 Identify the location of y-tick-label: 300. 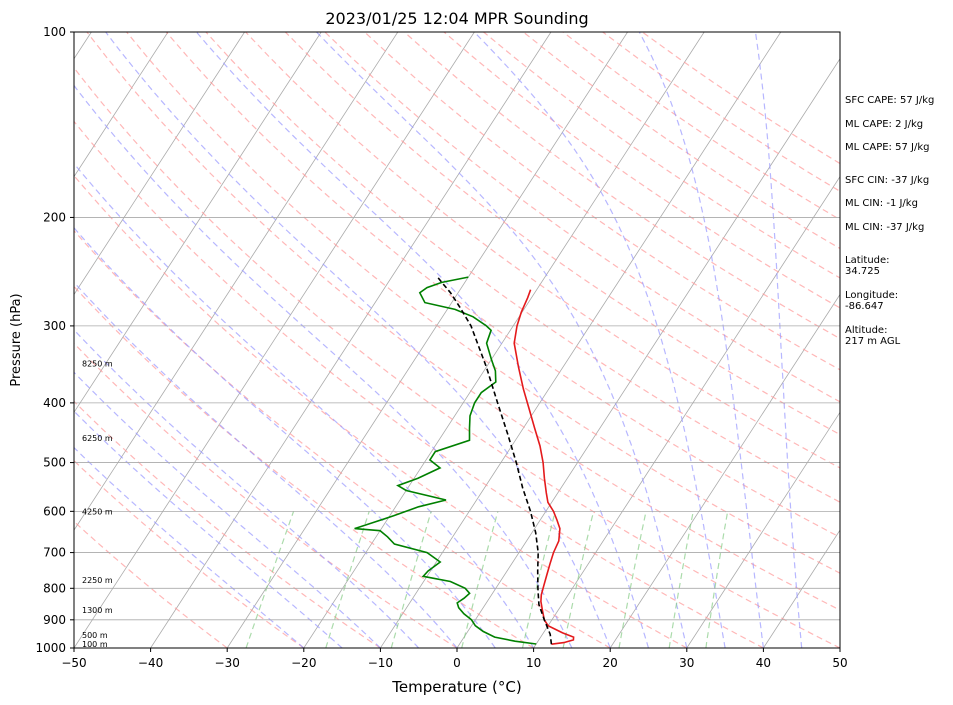
(54, 326).